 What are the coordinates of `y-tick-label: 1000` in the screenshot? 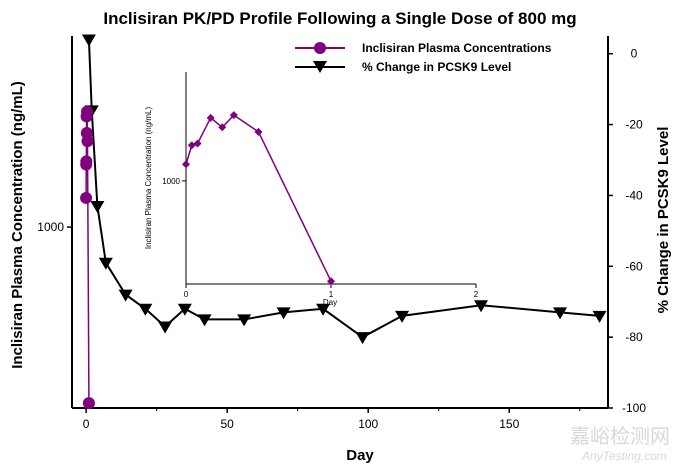 It's located at (50, 227).